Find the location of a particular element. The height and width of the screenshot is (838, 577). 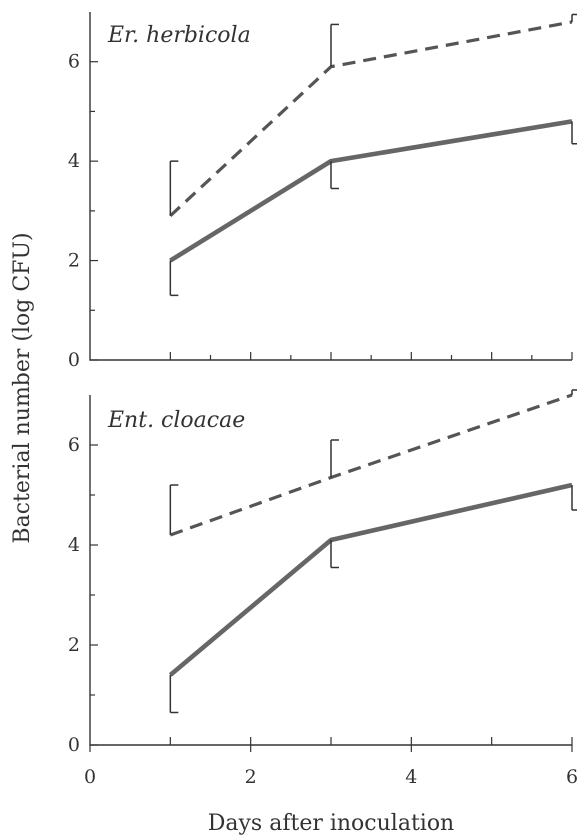

x-axis-title: Days after inoculation is located at coordinates (331, 823).